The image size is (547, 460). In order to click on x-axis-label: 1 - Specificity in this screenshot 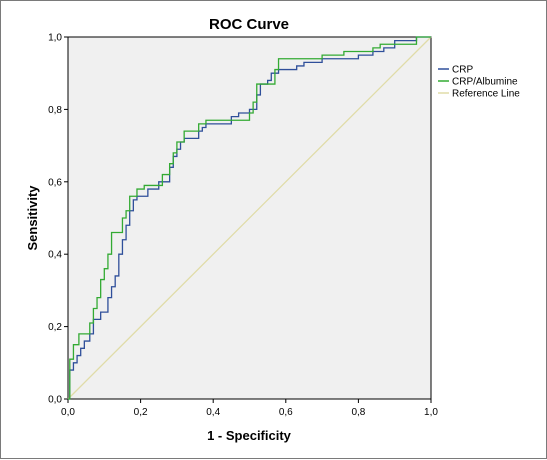, I will do `click(249, 435)`.